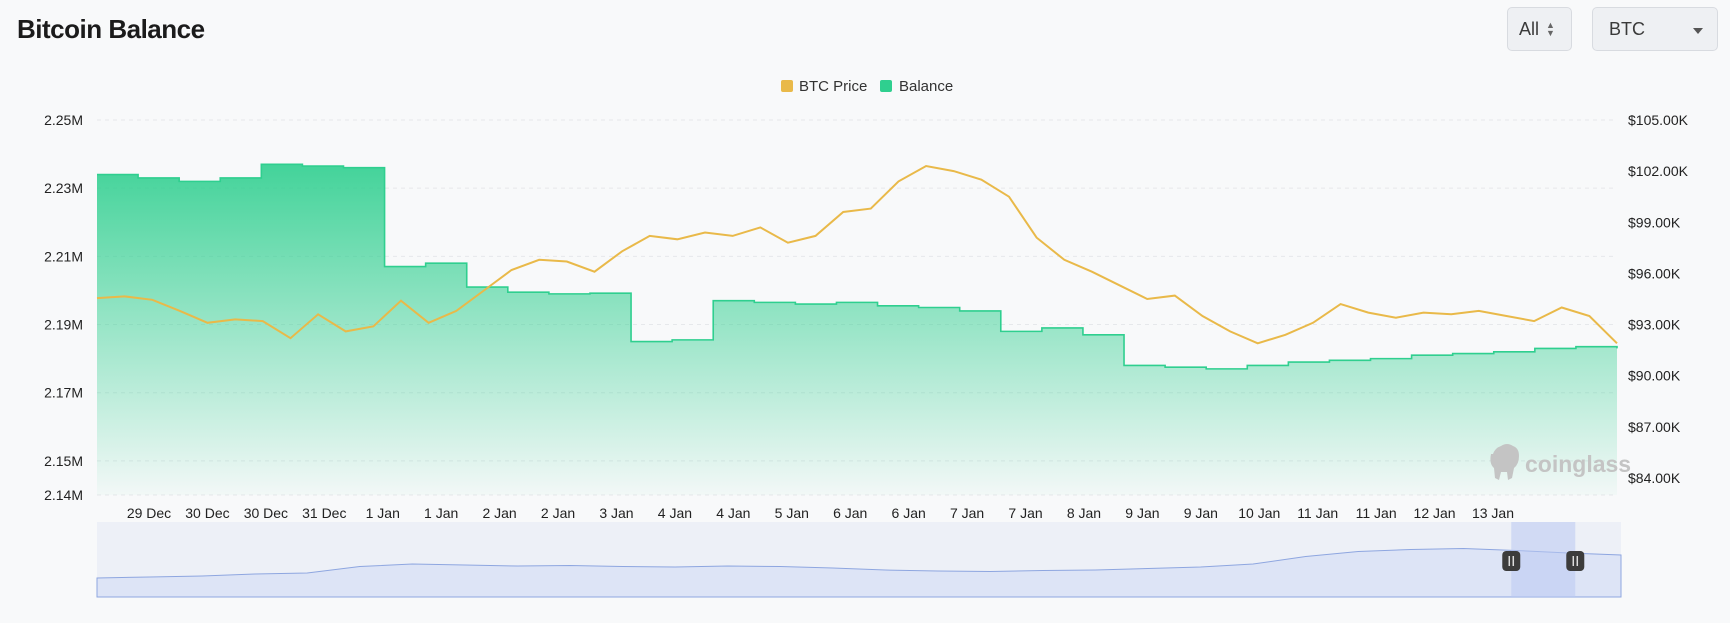  What do you see at coordinates (1435, 513) in the screenshot?
I see `x-tick-label: 12 Jan` at bounding box center [1435, 513].